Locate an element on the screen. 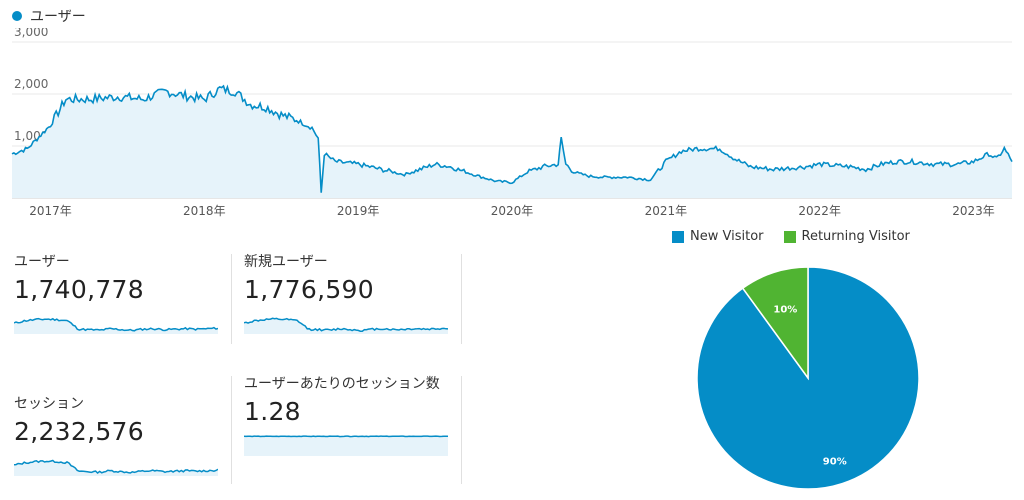 This screenshot has height=500, width=1024. metric-value: 1,776,590 is located at coordinates (309, 289).